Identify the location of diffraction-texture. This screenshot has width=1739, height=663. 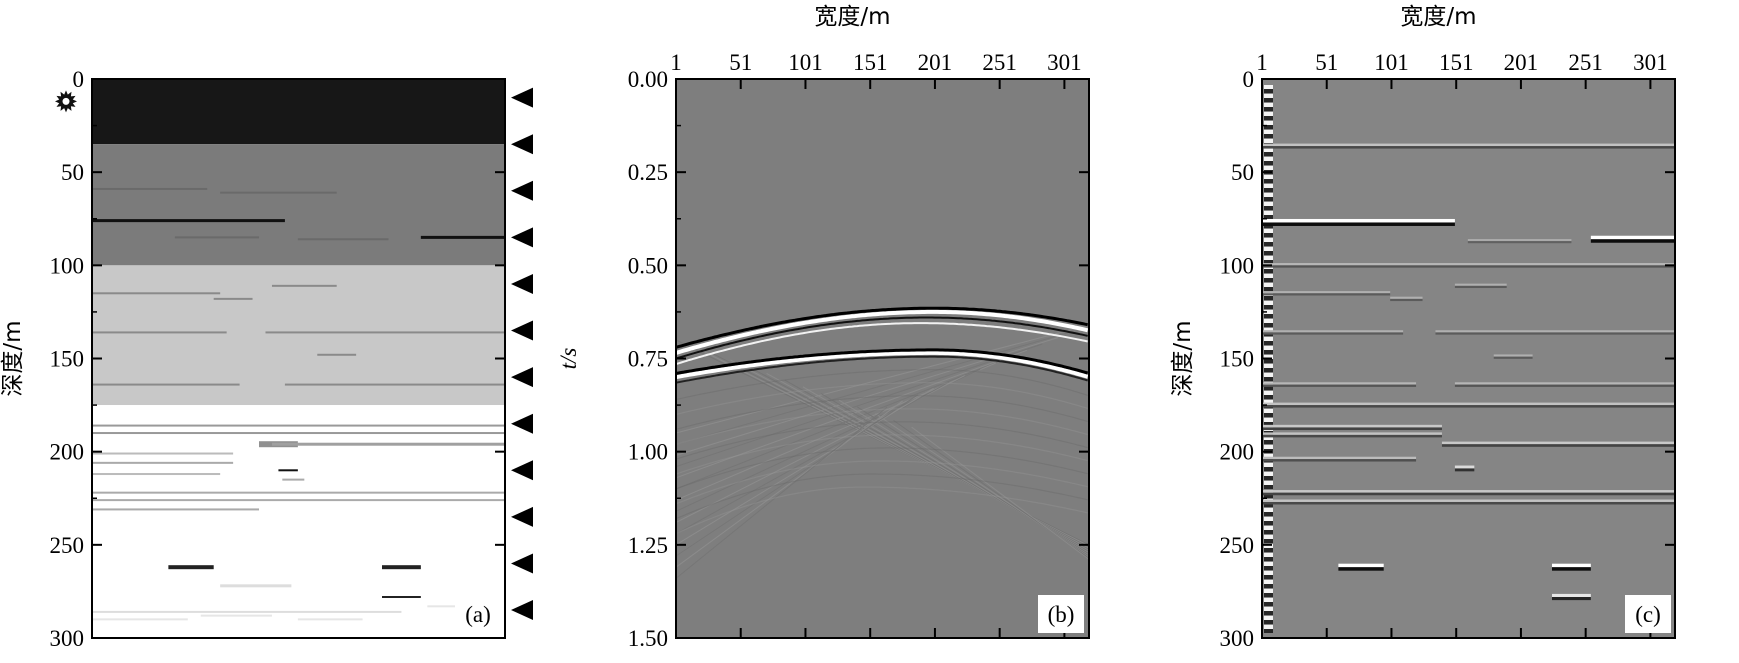
(882, 451).